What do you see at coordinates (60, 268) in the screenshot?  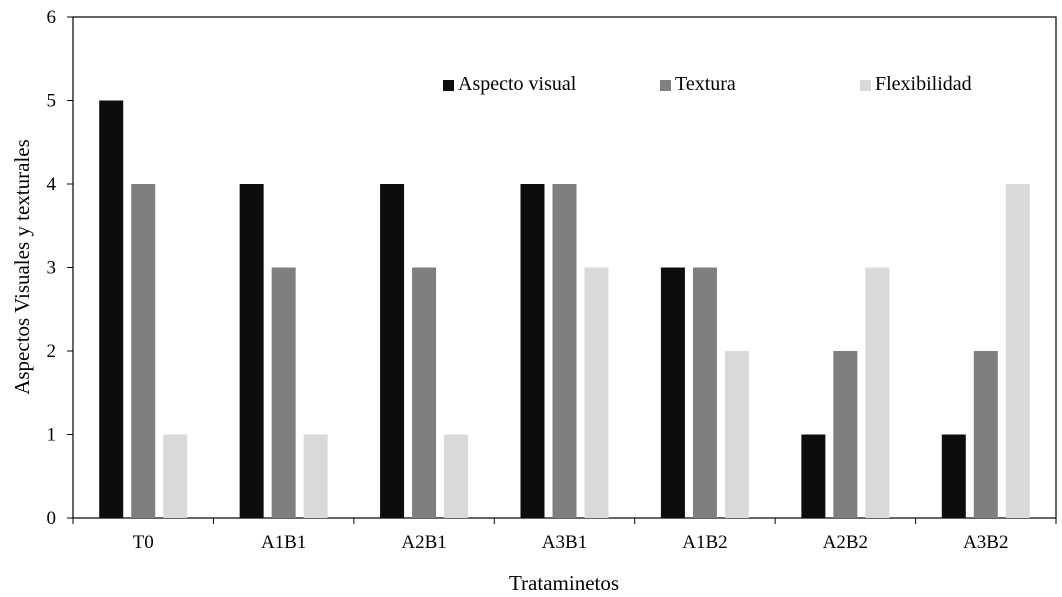 I see `y-axis-ticks: 0 1 2 3 4 5 6` at bounding box center [60, 268].